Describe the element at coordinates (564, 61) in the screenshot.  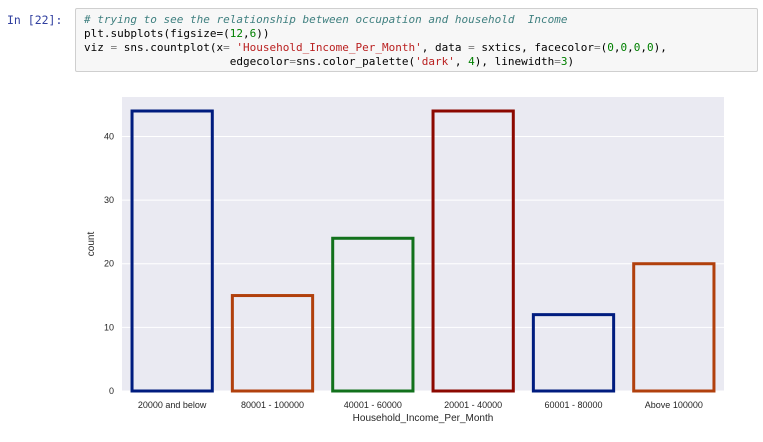
I see `code-token: 3` at that location.